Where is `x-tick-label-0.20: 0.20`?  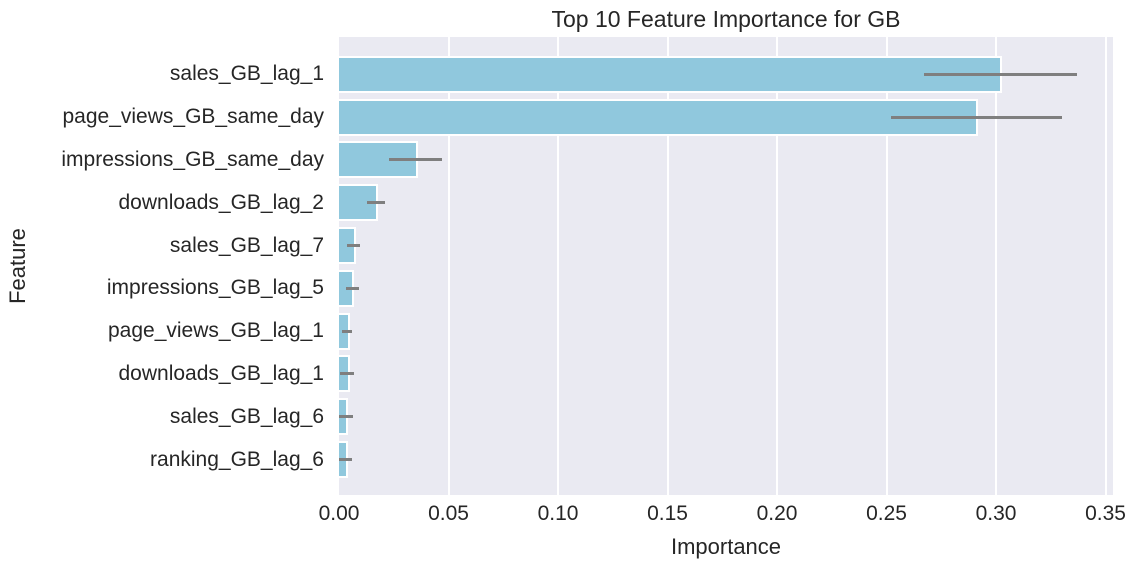 x-tick-label-0.20: 0.20 is located at coordinates (777, 513).